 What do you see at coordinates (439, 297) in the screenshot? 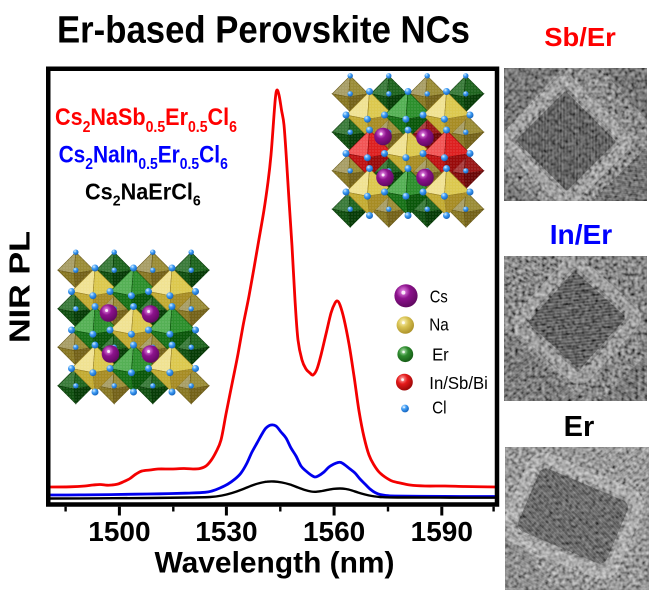
I see `svg-text: Cs` at bounding box center [439, 297].